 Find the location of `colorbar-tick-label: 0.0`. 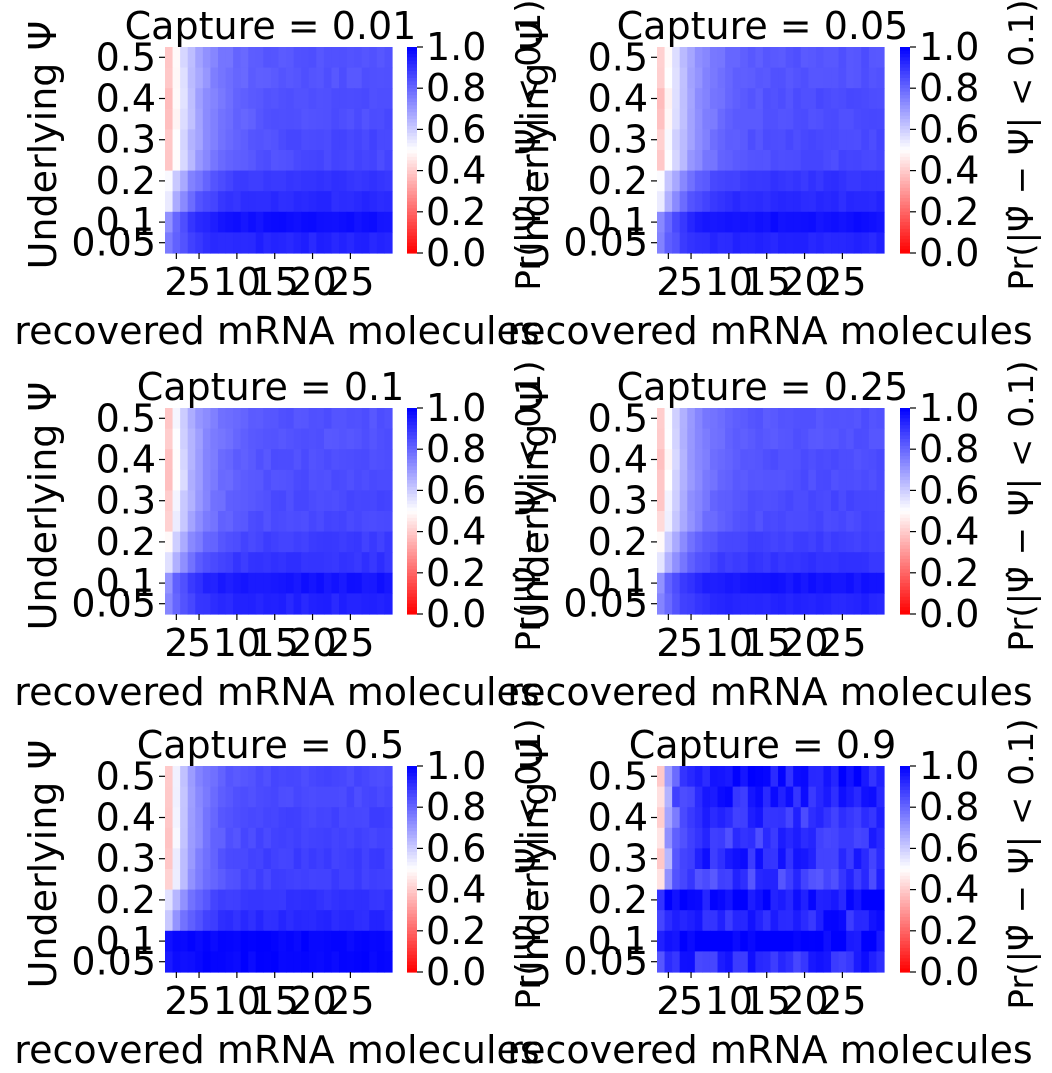

colorbar-tick-label: 0.0 is located at coordinates (949, 253).